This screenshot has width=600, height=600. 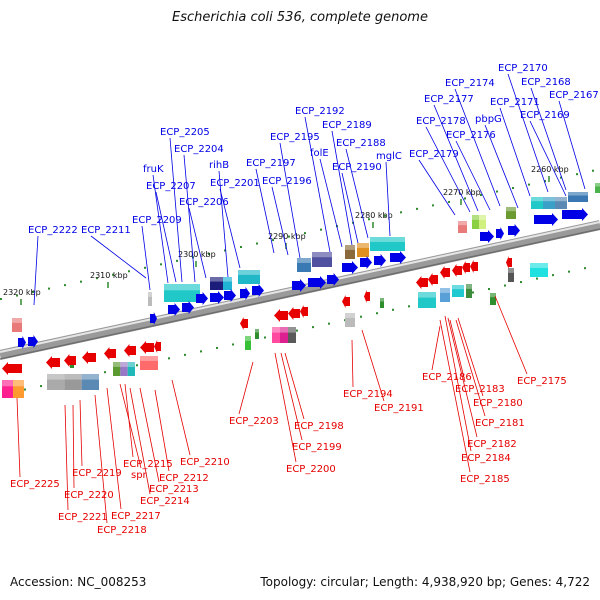 What do you see at coordinates (492, 444) in the screenshot?
I see `gene-label-reverse: ECP_2182` at bounding box center [492, 444].